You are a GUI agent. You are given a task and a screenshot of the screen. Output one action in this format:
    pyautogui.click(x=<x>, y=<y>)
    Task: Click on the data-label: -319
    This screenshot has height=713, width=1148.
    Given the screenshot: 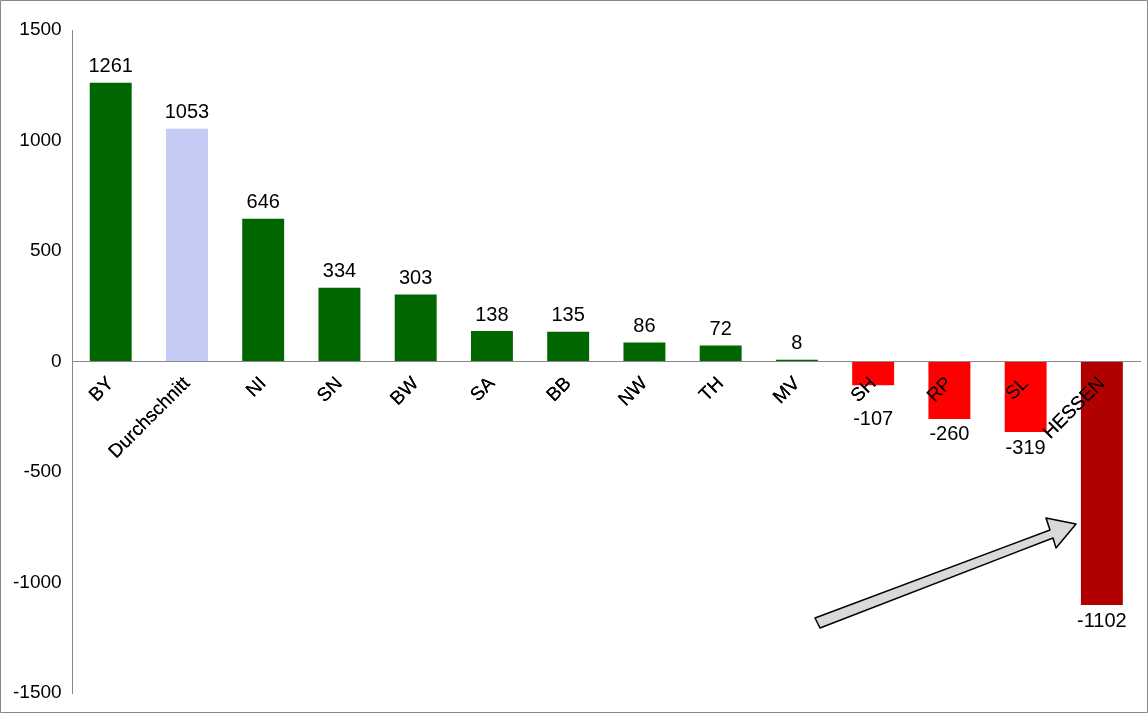 What is the action you would take?
    pyautogui.click(x=1025, y=446)
    